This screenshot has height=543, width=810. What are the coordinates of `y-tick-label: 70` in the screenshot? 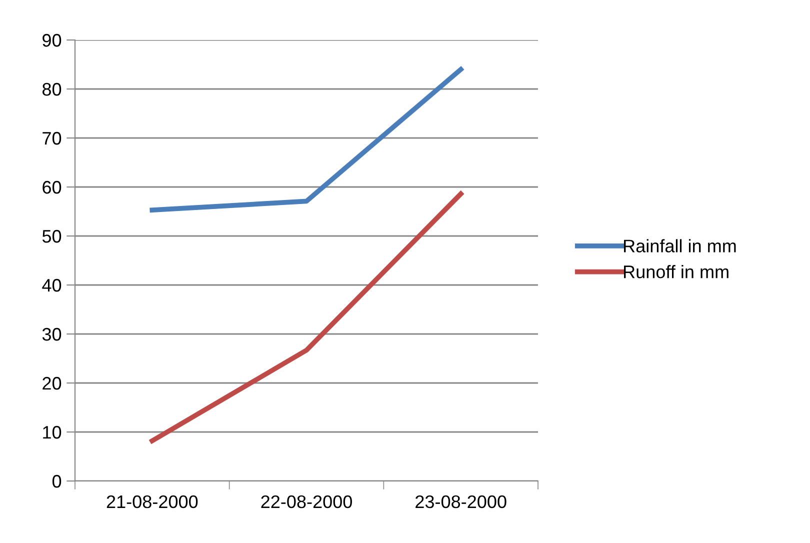 It's located at (52, 138).